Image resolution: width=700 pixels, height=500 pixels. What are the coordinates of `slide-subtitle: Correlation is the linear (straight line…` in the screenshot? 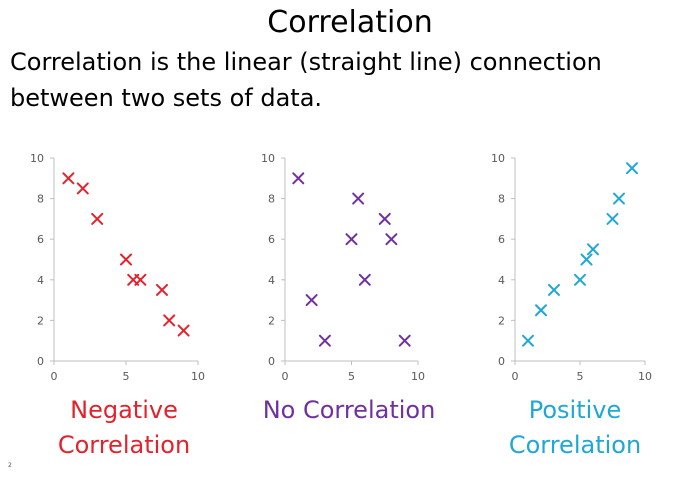 It's located at (306, 80).